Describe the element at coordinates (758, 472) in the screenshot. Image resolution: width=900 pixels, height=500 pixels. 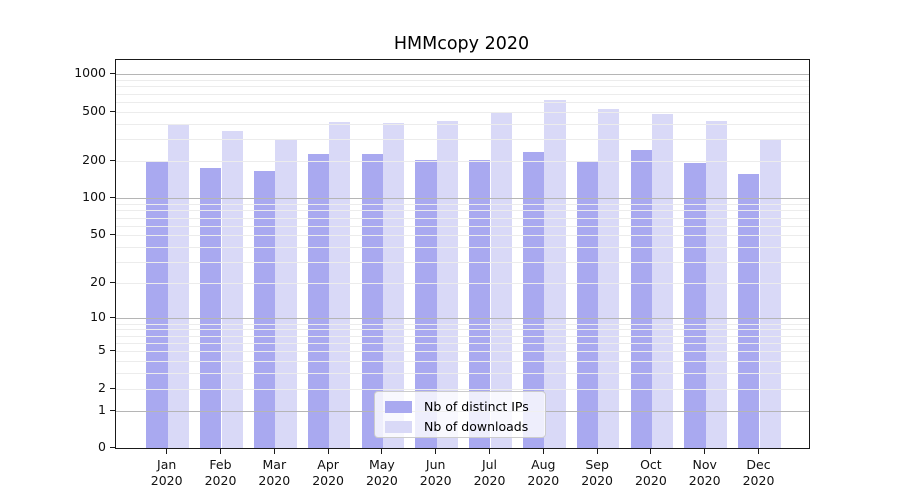
I see `x-tick-label: Dec 2020` at that location.